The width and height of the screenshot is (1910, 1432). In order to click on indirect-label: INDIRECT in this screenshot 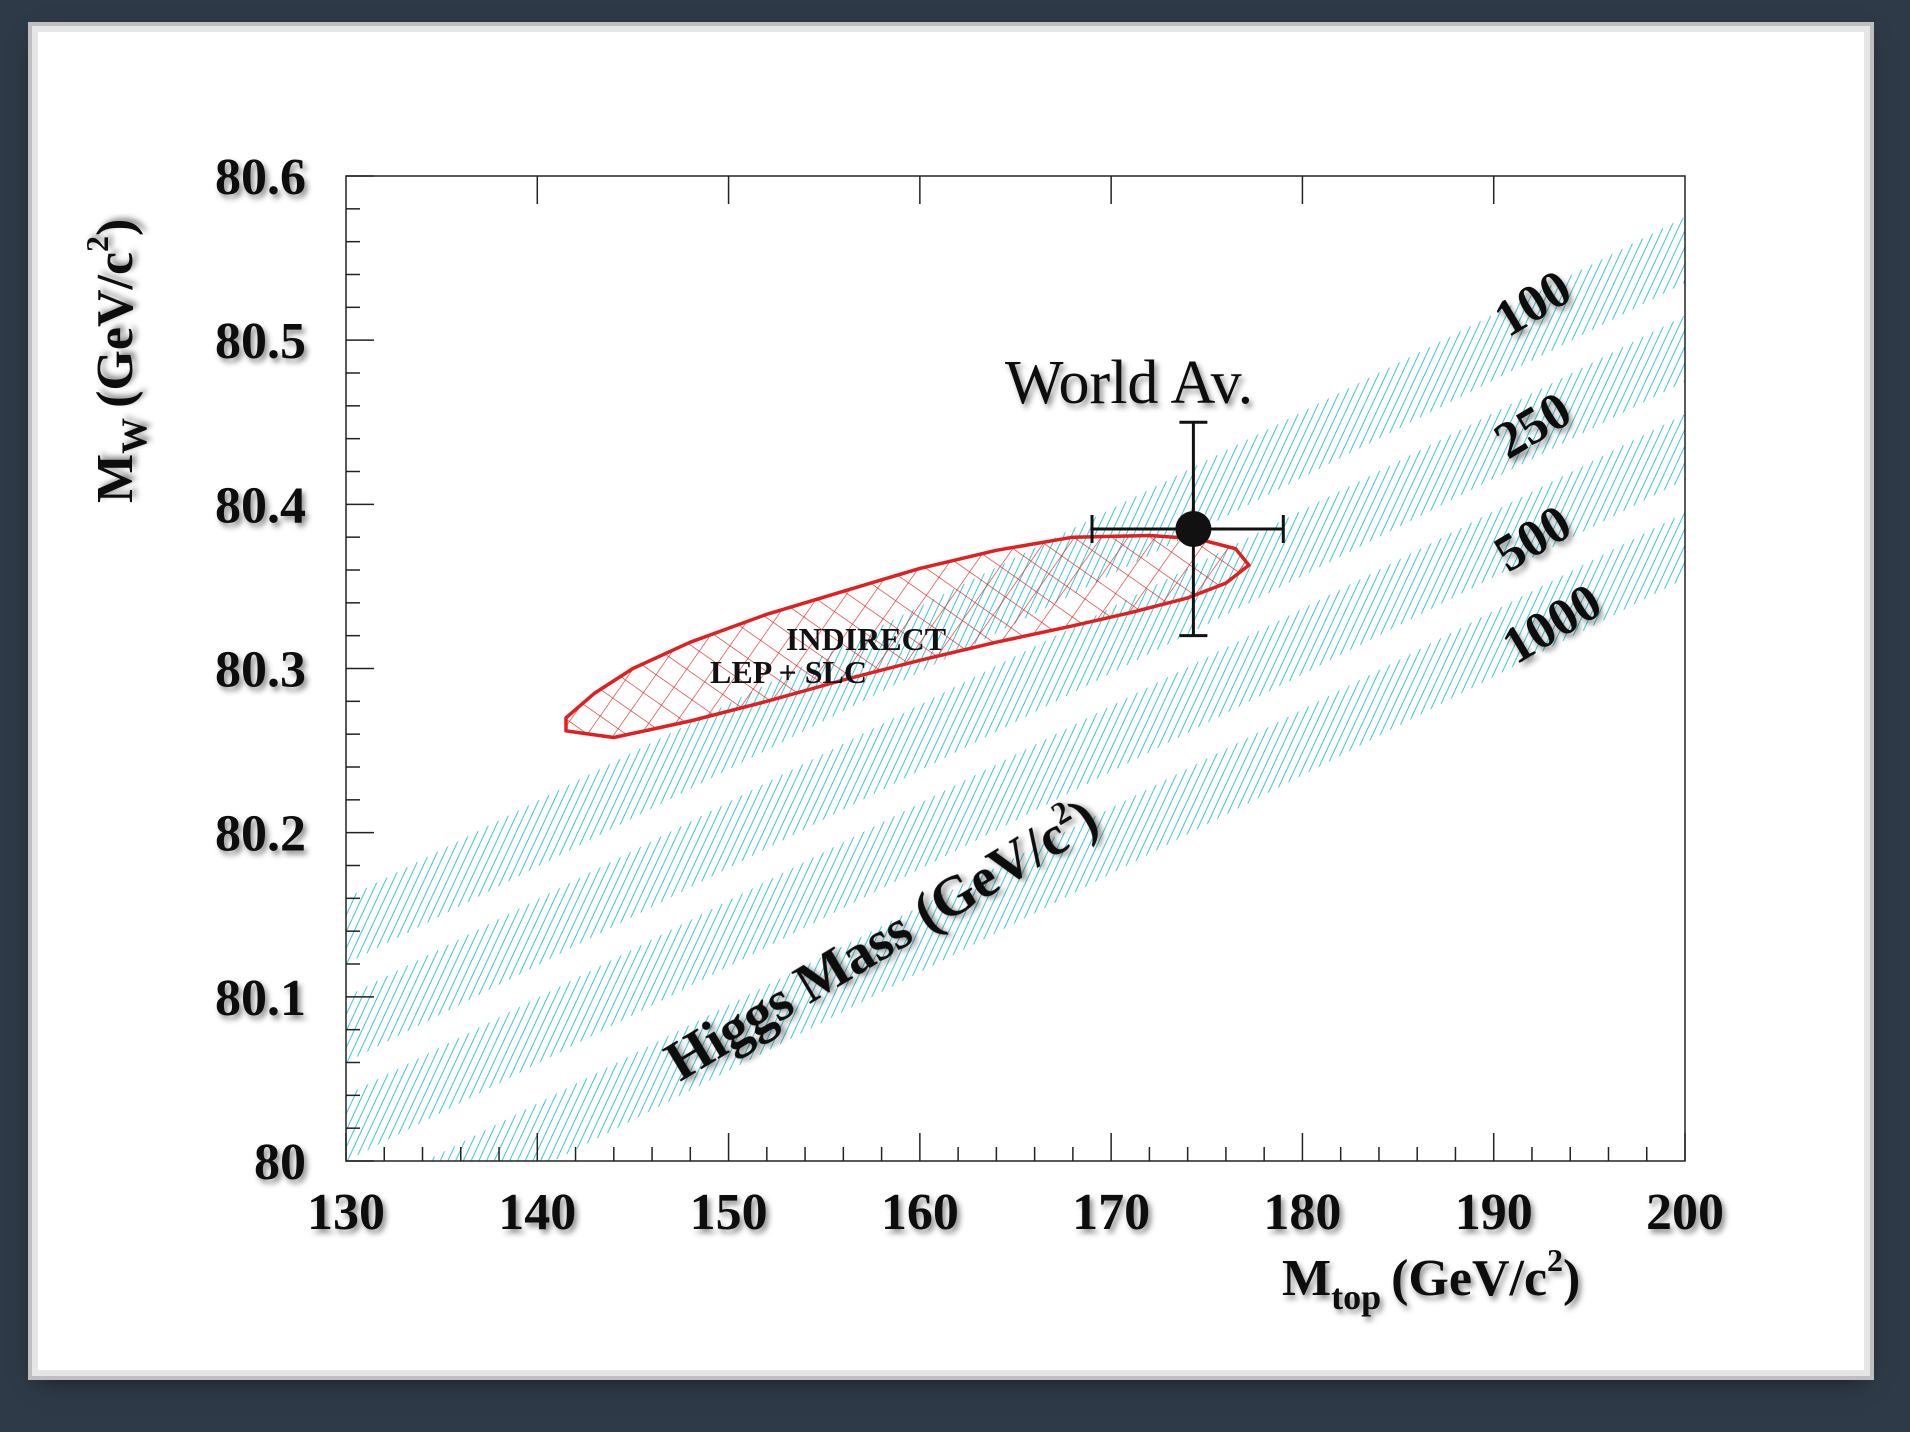, I will do `click(866, 639)`.